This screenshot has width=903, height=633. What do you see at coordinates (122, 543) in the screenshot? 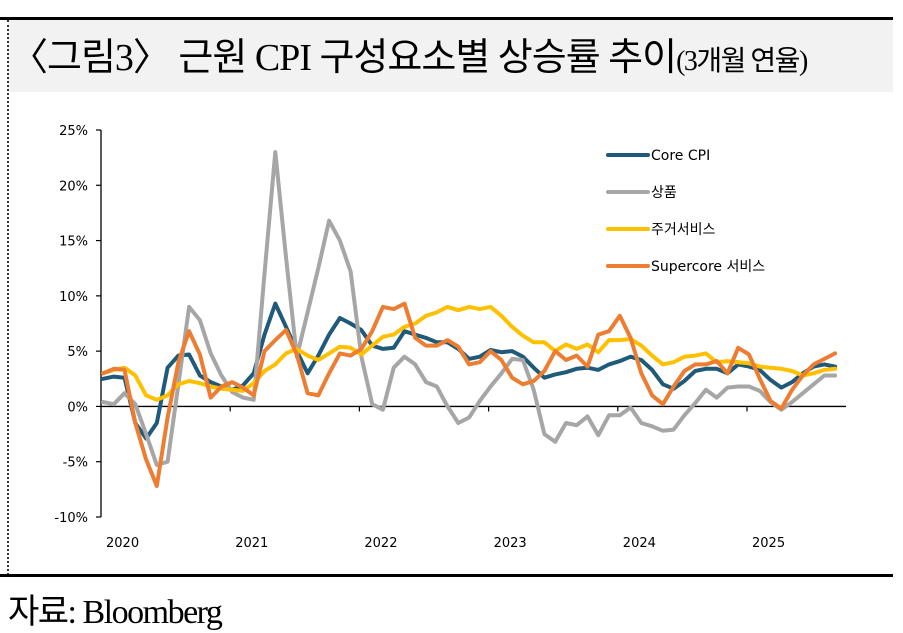
I see `x-tick-label: 2020` at bounding box center [122, 543].